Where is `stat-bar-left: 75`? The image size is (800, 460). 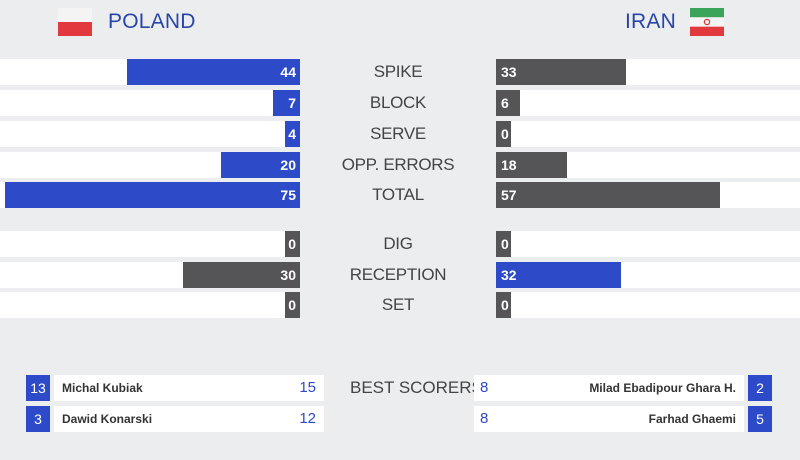
stat-bar-left: 75 is located at coordinates (152, 195).